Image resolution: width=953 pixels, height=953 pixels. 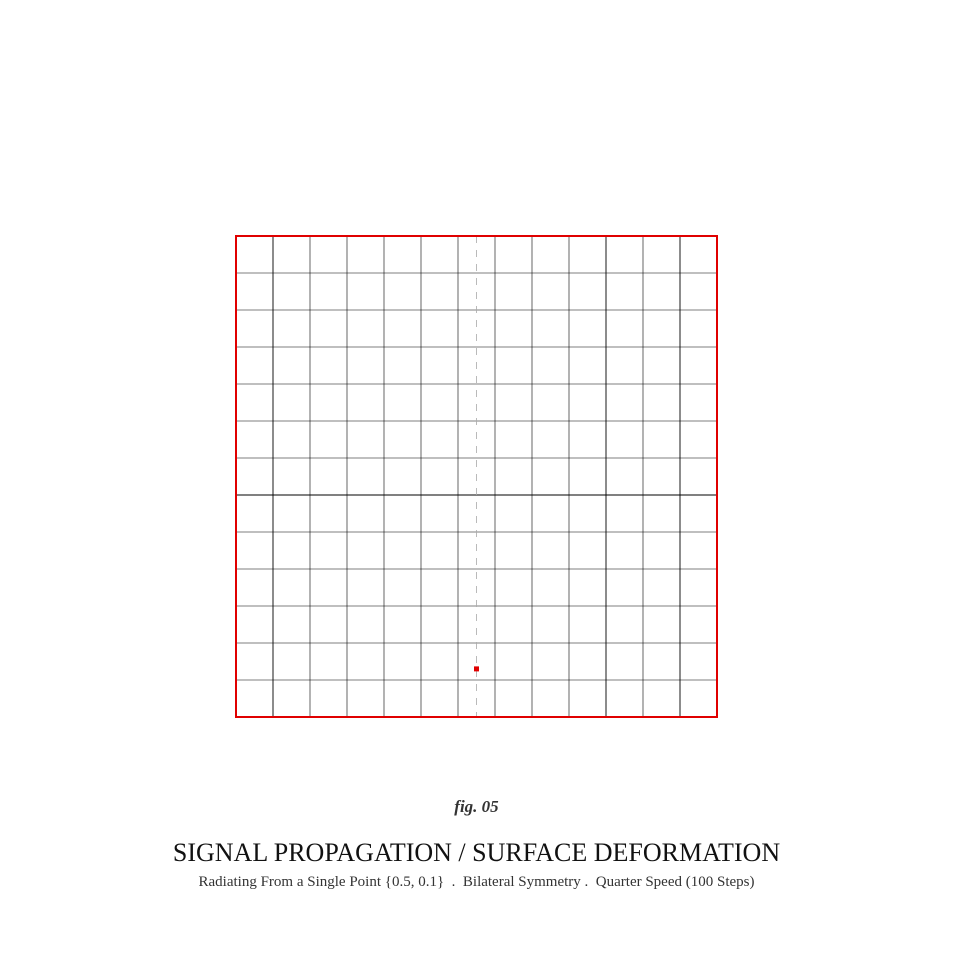 What do you see at coordinates (476, 806) in the screenshot?
I see `figure-label: fig. 05` at bounding box center [476, 806].